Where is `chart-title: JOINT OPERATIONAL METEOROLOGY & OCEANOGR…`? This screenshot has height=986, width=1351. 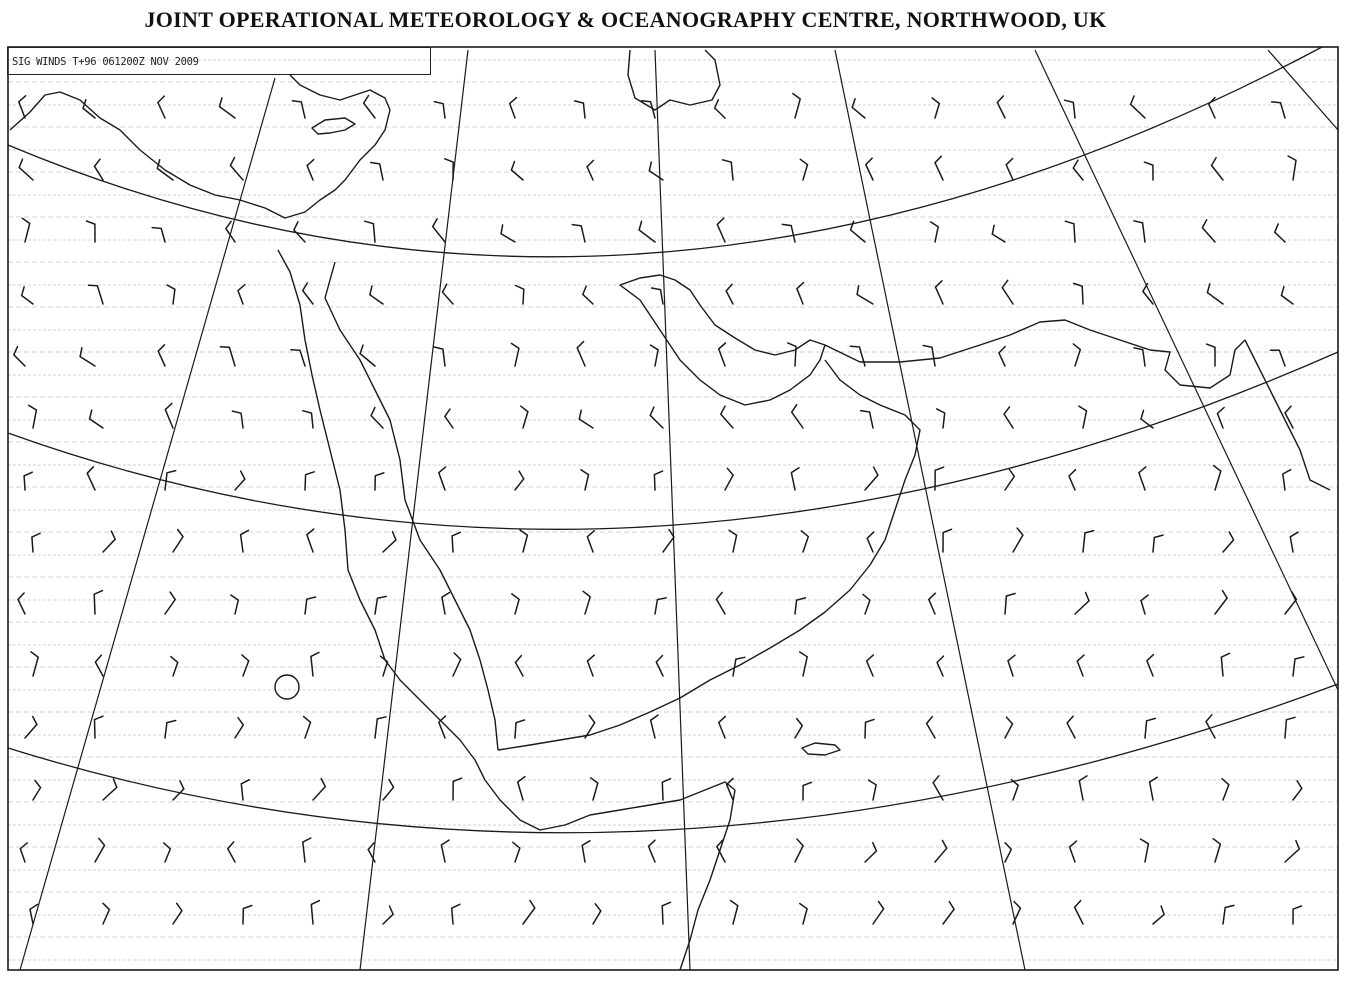
chart-title: JOINT OPERATIONAL METEOROLOGY & OCEANOGR… is located at coordinates (625, 19).